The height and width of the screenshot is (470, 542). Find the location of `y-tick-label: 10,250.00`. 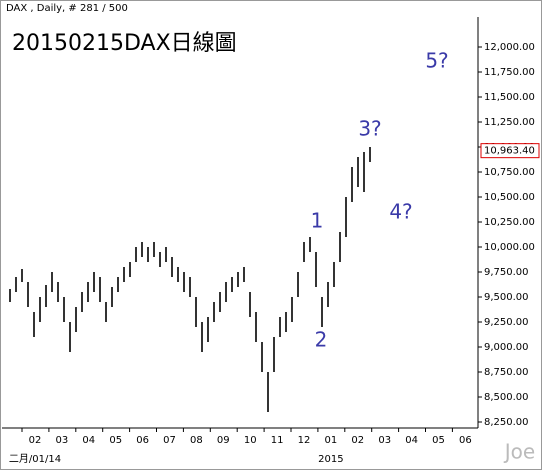

y-tick-label: 10,250.00 is located at coordinates (509, 222).